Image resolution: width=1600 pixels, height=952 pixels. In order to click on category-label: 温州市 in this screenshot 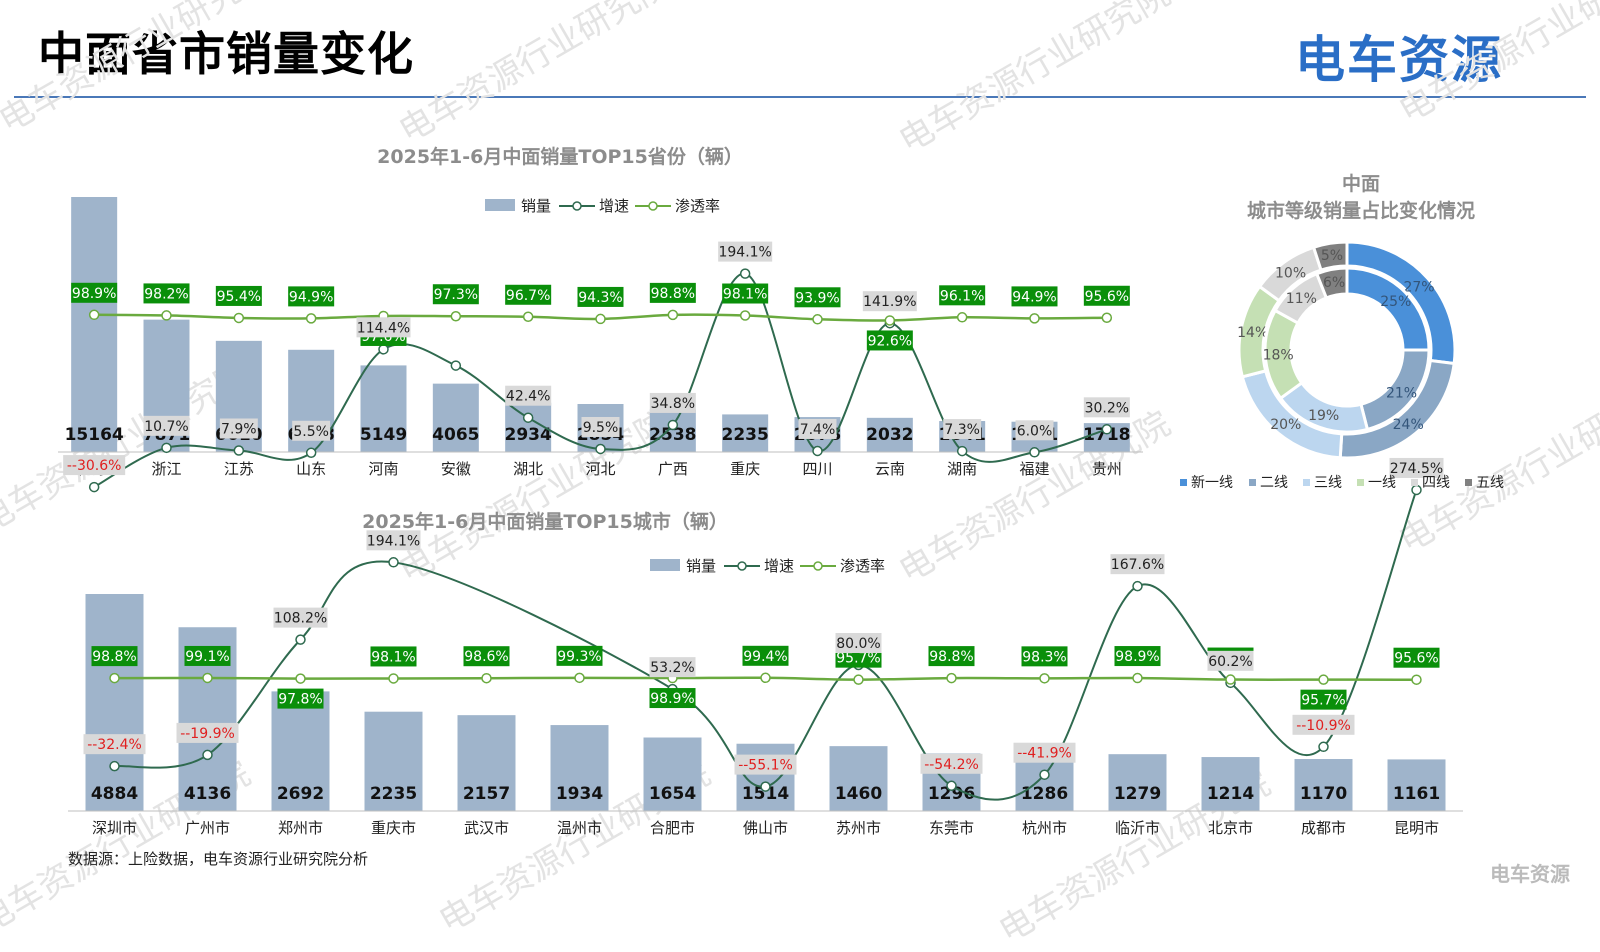, I will do `click(579, 828)`.